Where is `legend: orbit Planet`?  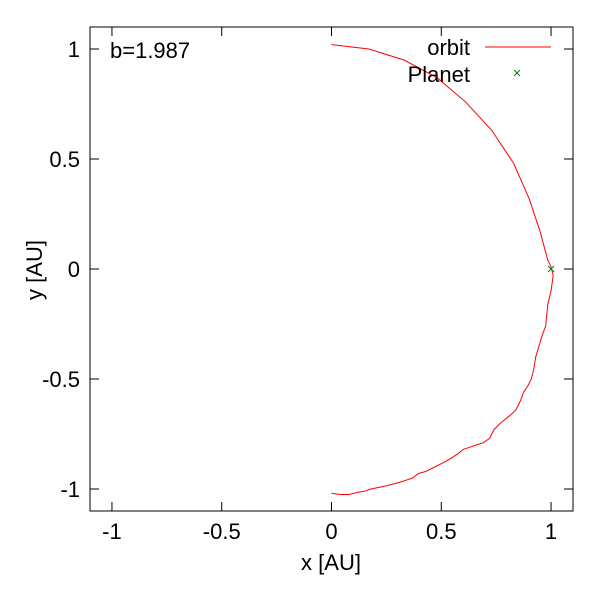 legend: orbit Planet is located at coordinates (479, 61).